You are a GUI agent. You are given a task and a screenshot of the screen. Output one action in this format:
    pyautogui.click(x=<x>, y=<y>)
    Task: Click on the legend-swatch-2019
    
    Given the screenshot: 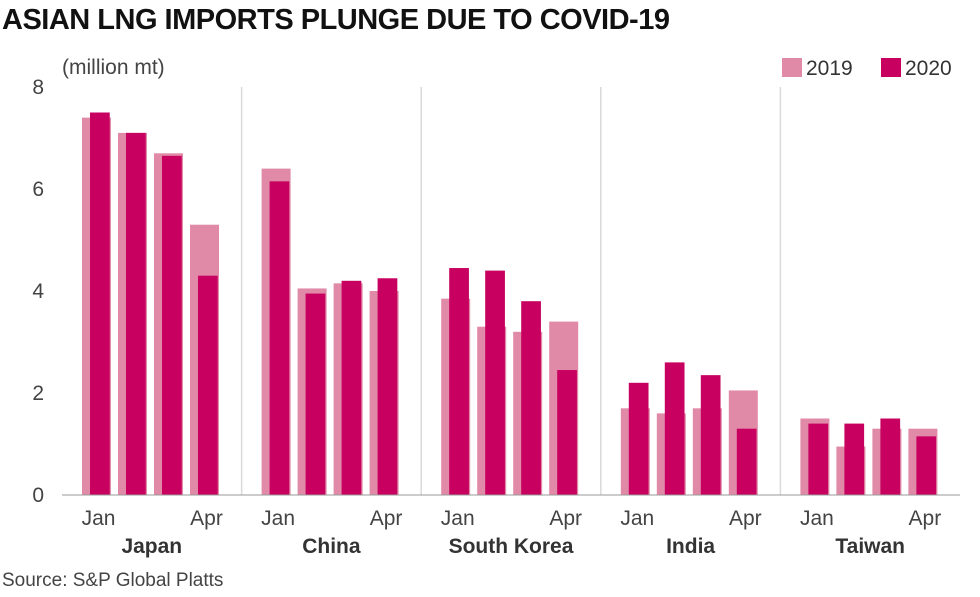 What is the action you would take?
    pyautogui.click(x=792, y=67)
    